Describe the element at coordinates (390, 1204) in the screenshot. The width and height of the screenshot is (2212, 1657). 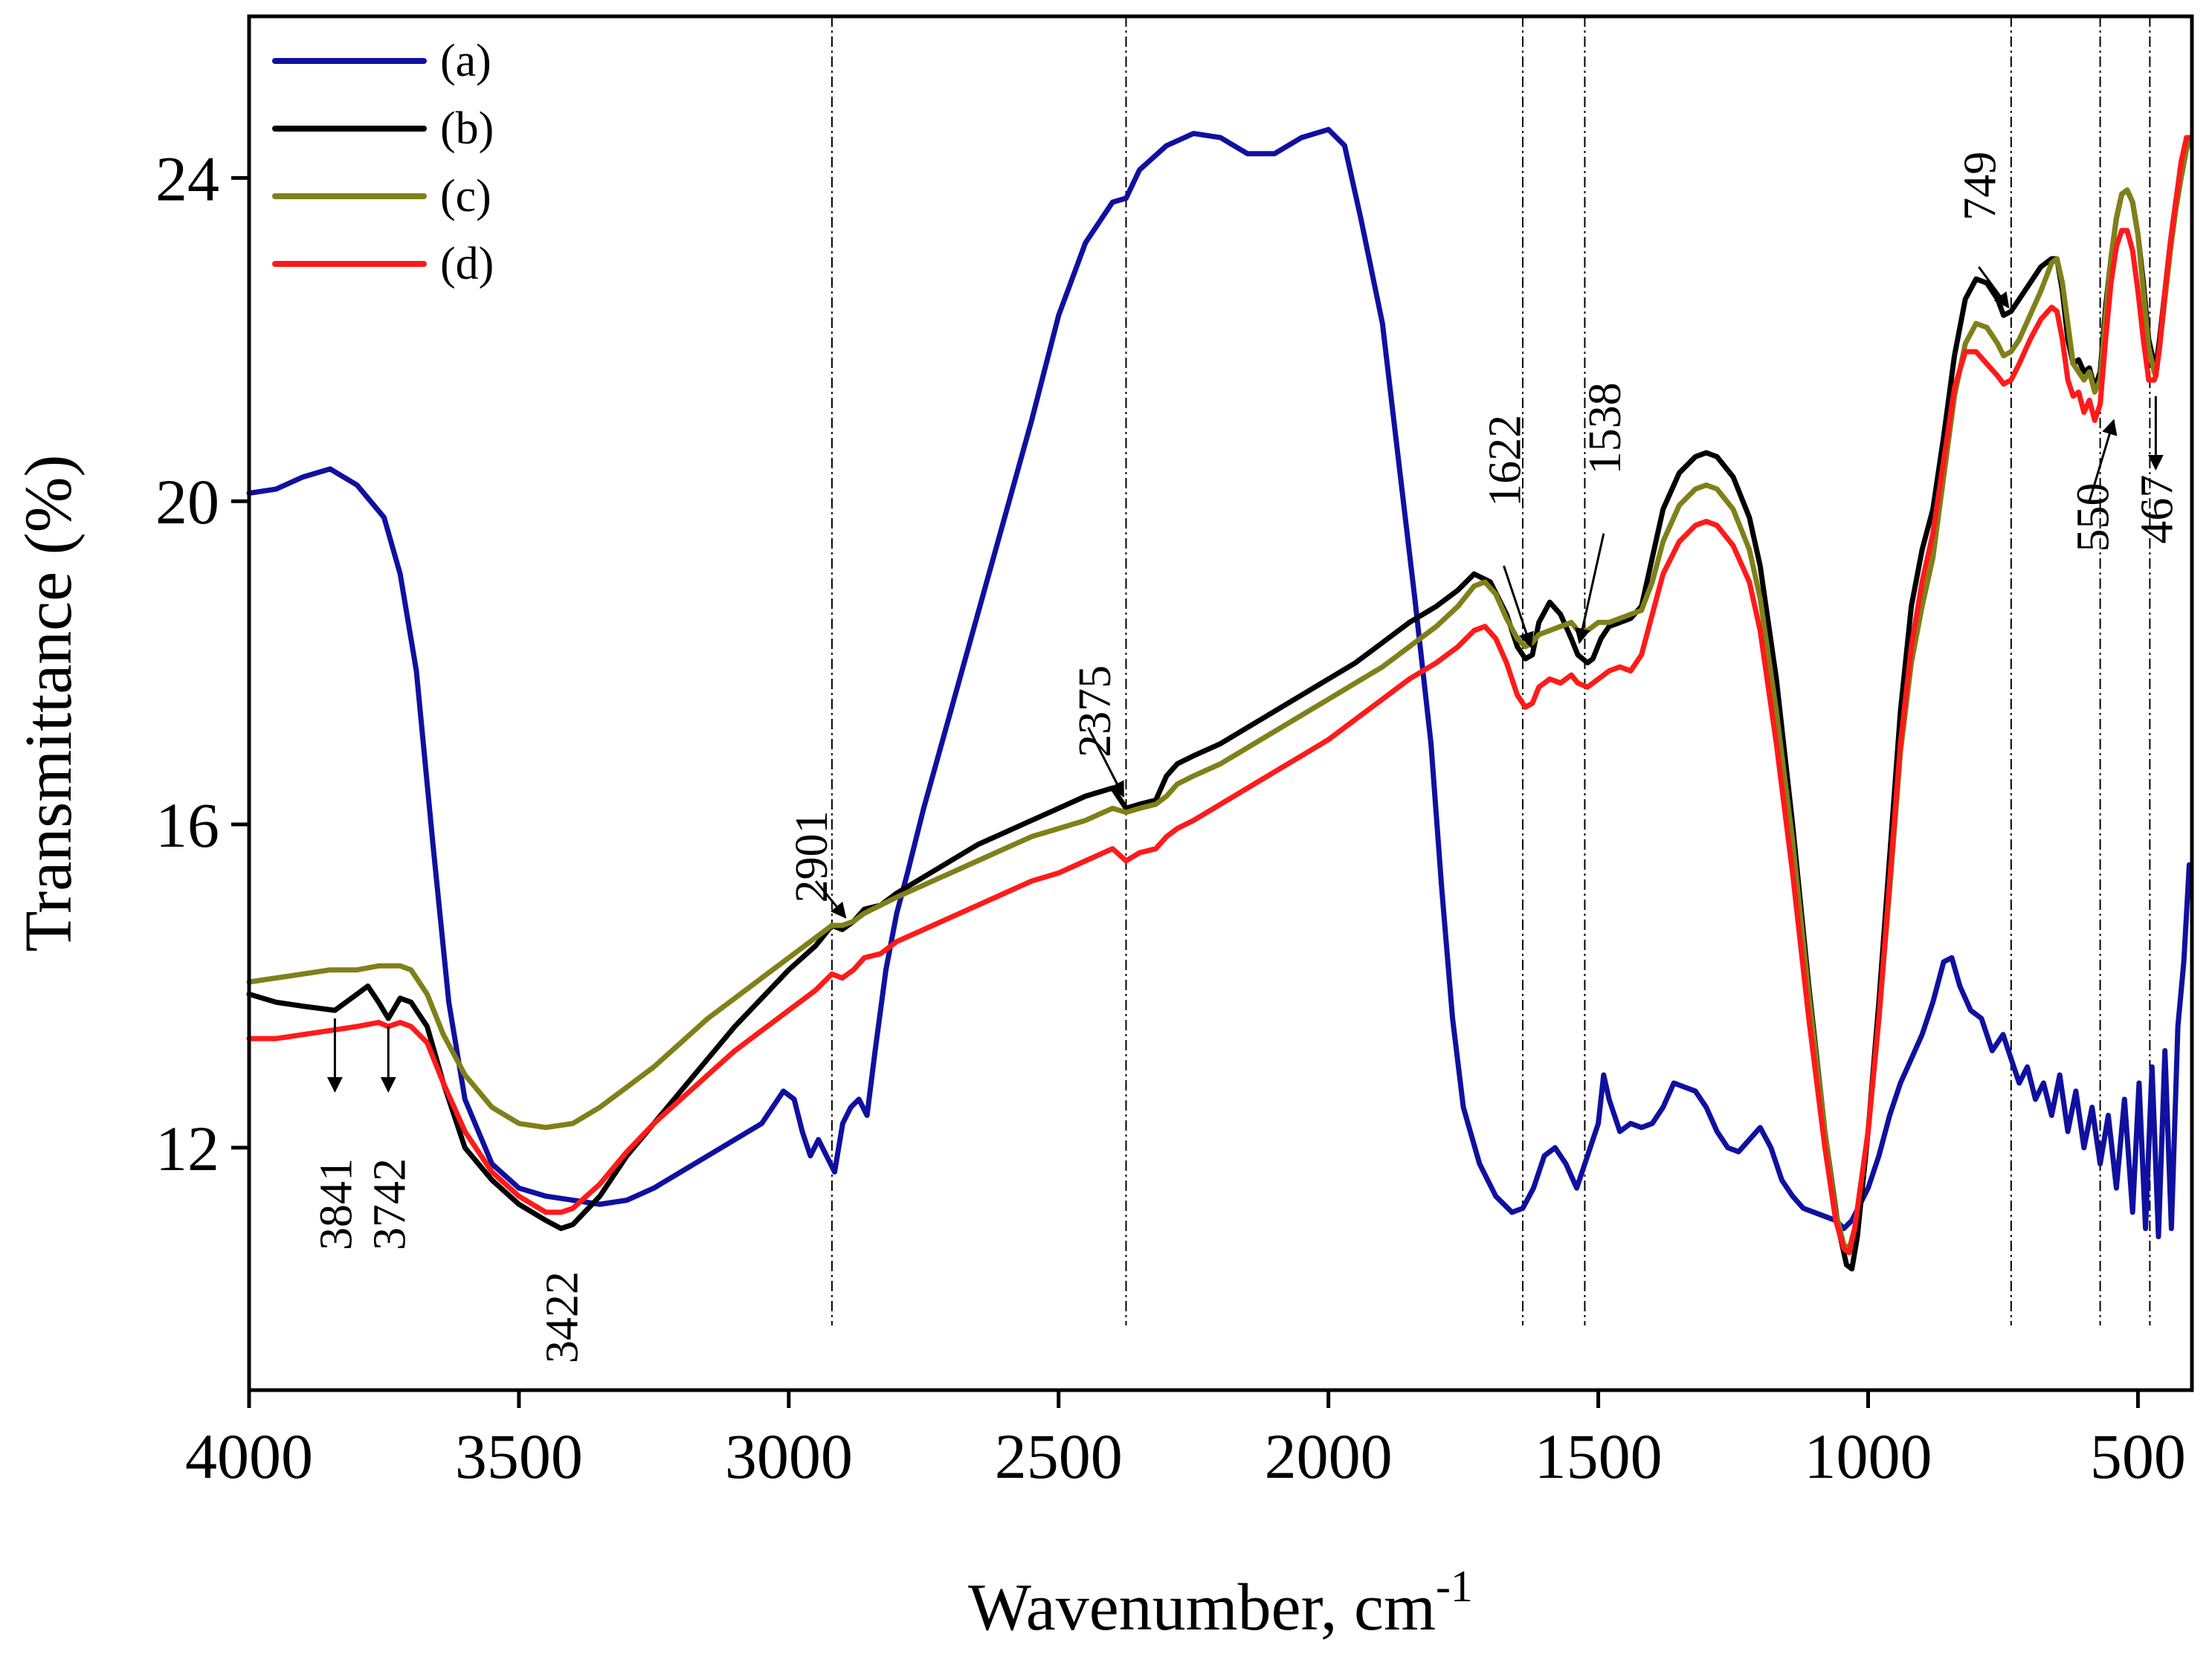
I see `peak-label-3742: 3742` at that location.